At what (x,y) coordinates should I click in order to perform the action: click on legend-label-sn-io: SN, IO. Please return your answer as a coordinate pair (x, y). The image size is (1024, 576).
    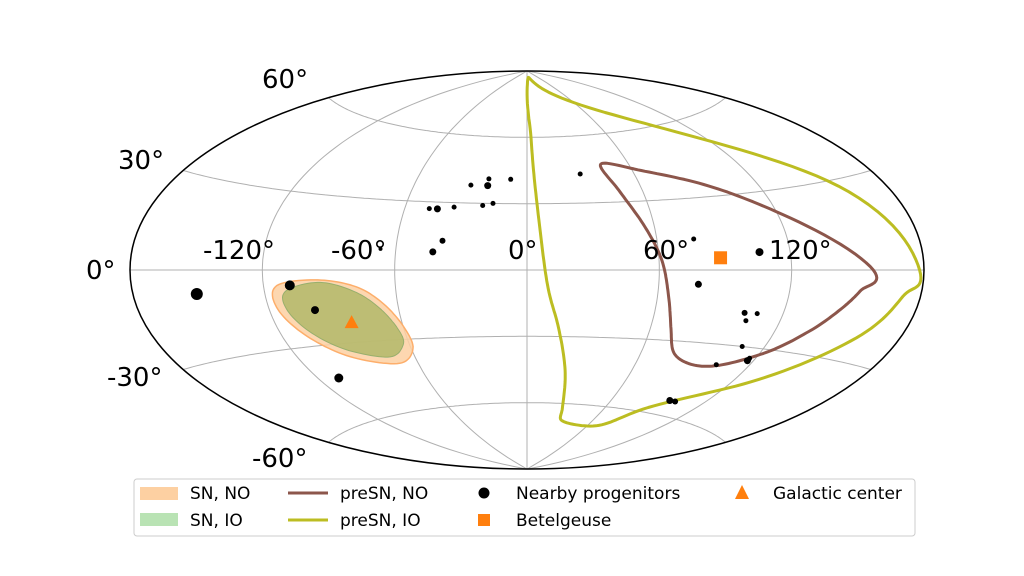
    Looking at the image, I should click on (216, 521).